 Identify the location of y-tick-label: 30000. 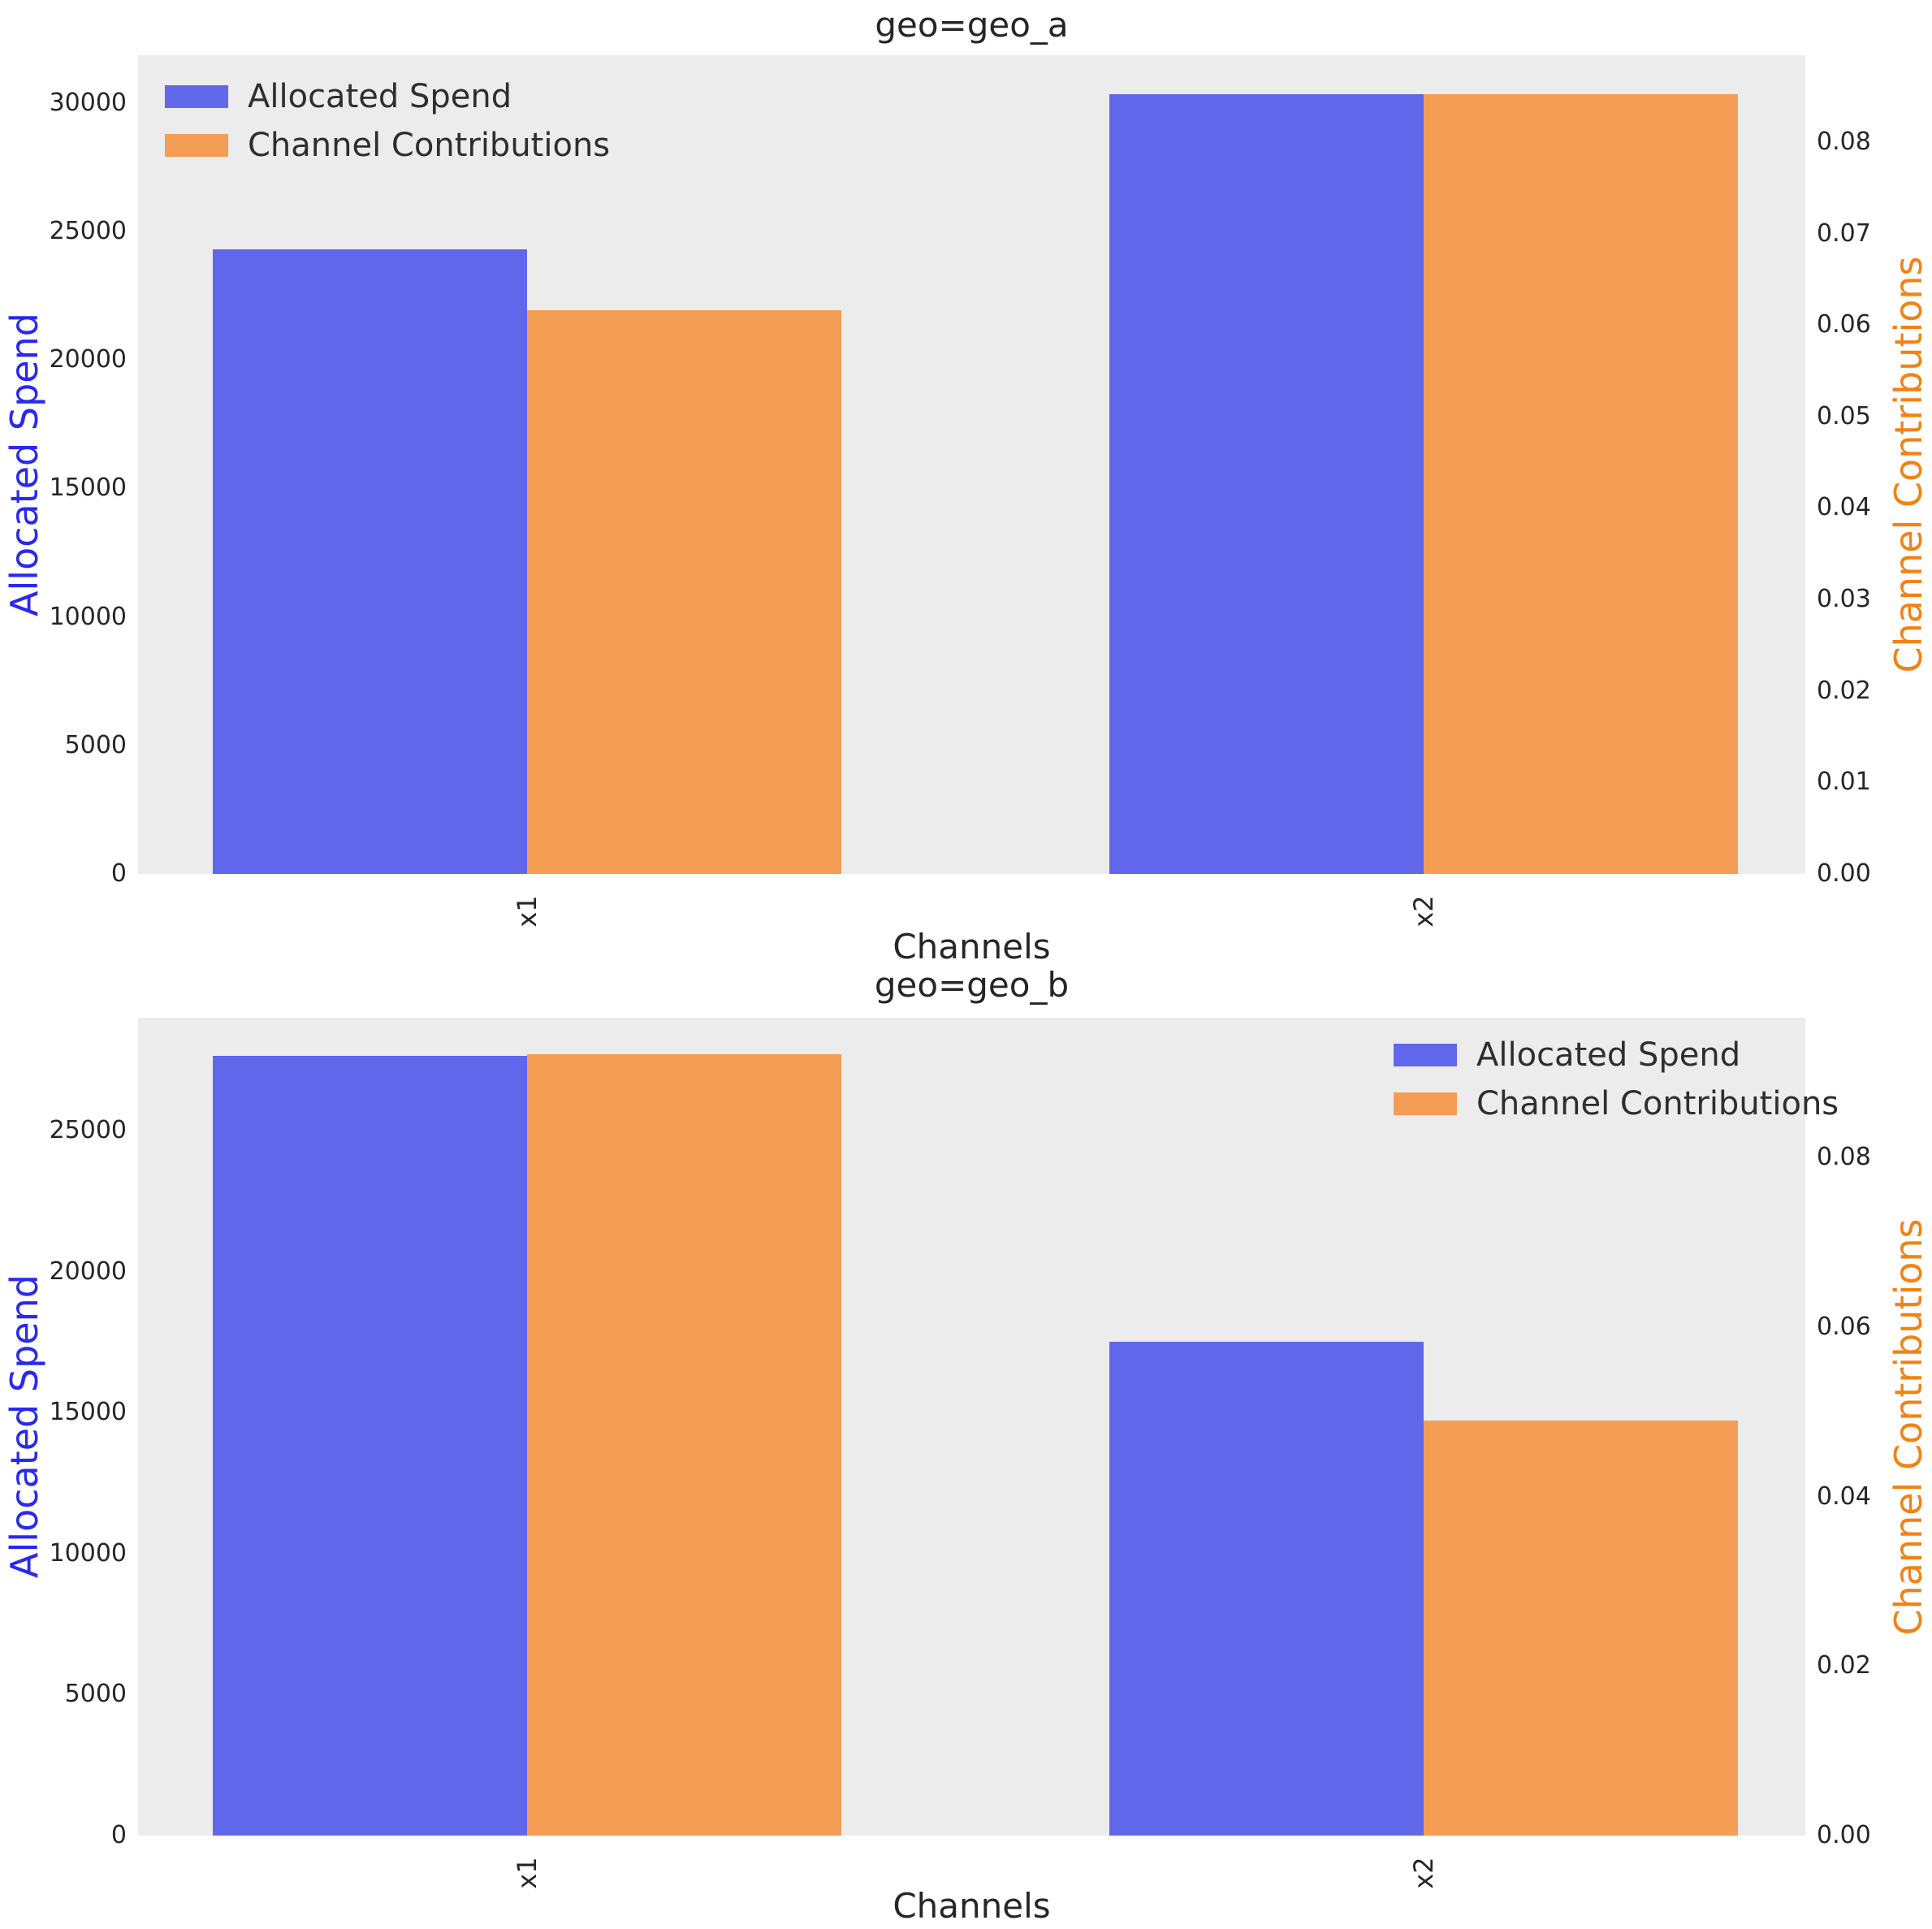
(88, 102).